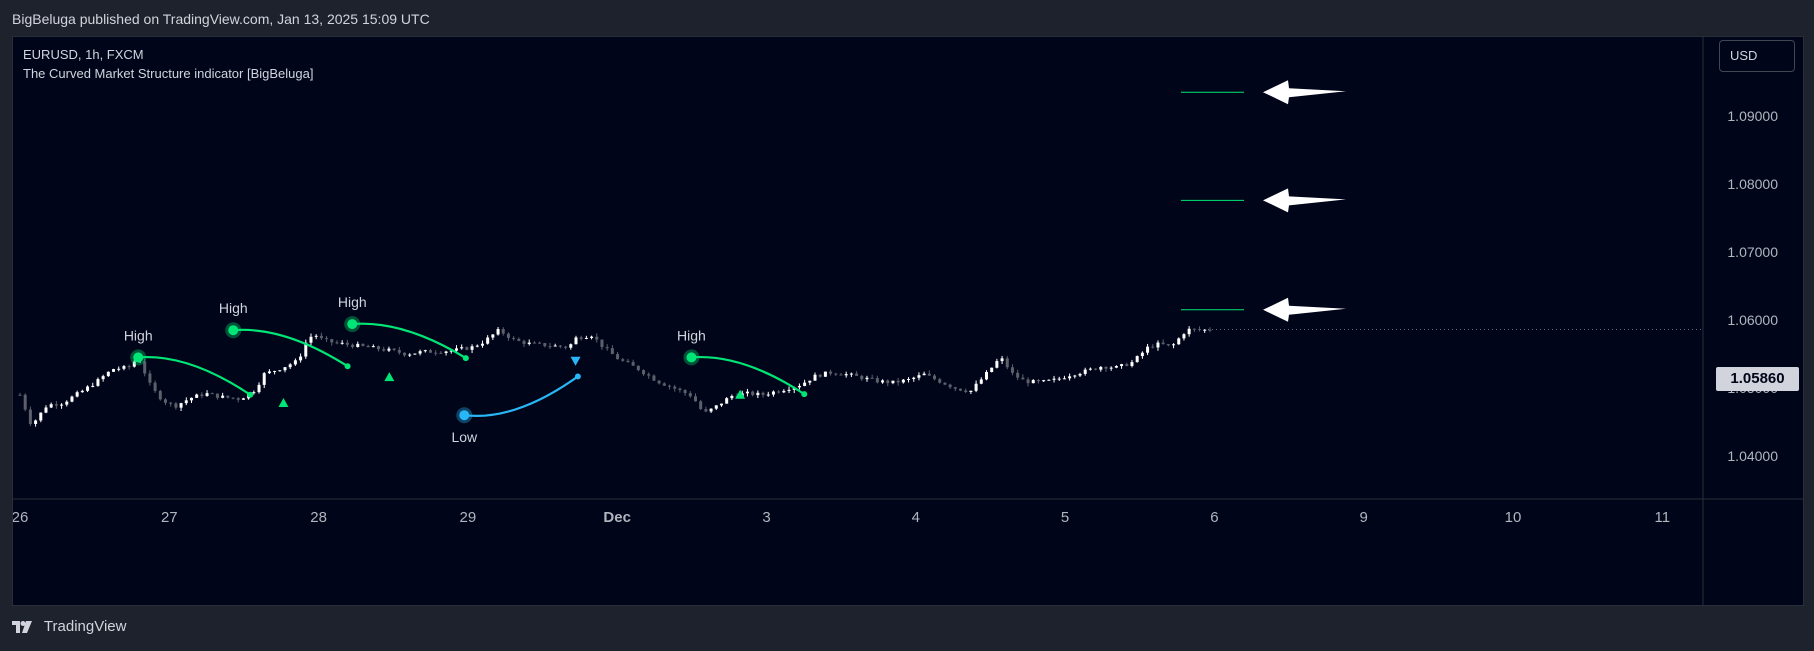  What do you see at coordinates (617, 517) in the screenshot?
I see `x-tick-label: Dec` at bounding box center [617, 517].